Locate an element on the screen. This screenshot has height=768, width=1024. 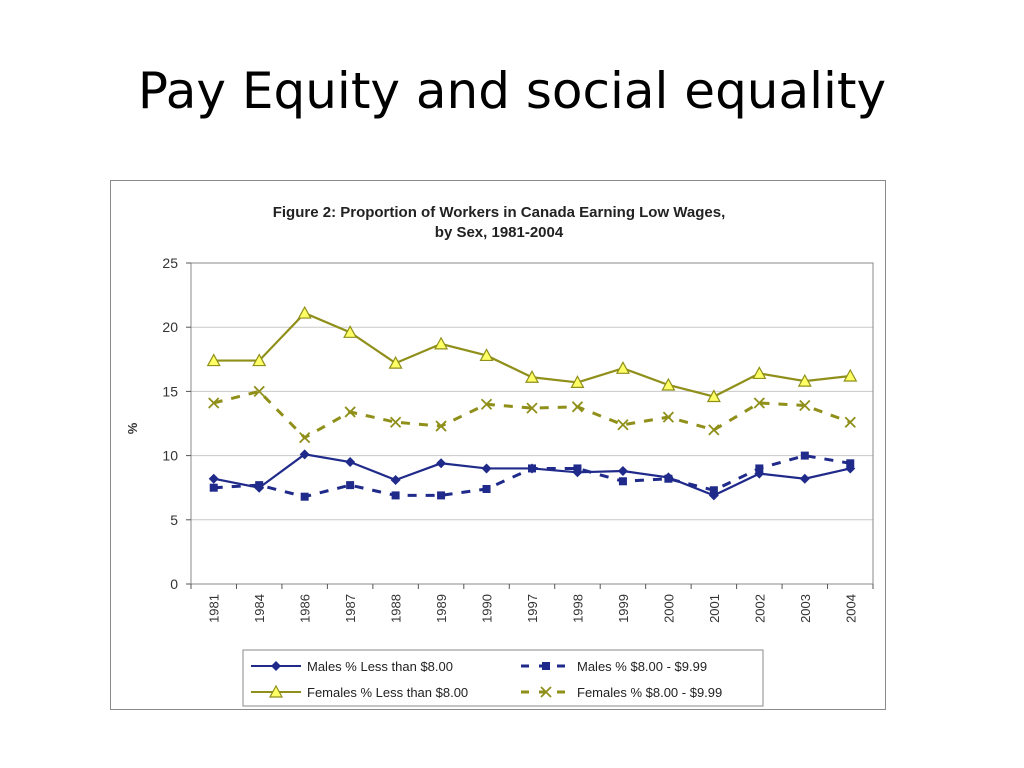
x-tick-label: 2002 is located at coordinates (759, 608).